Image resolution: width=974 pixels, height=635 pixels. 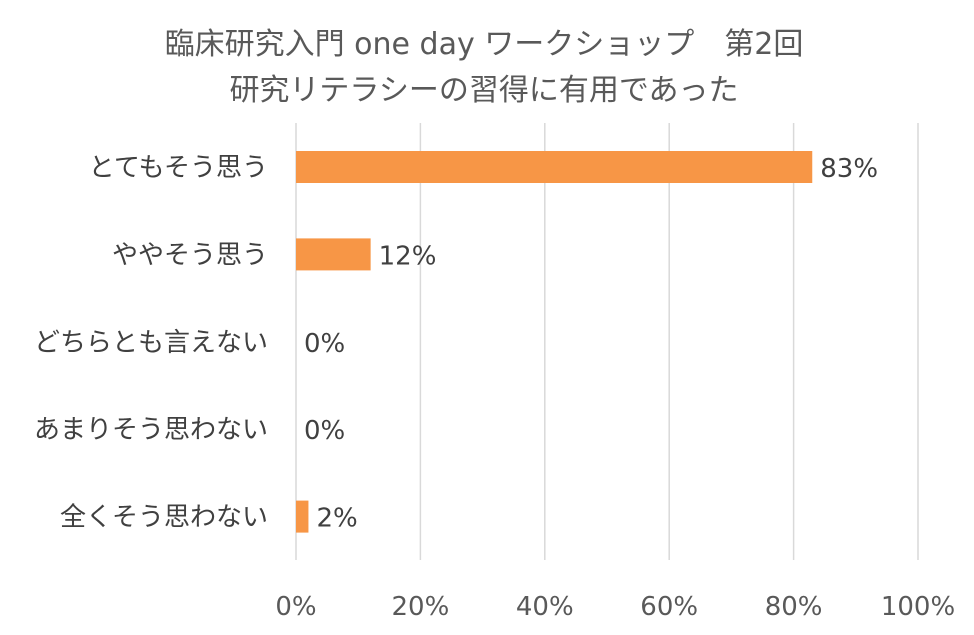 I want to click on category-label-4: 全くそう思わない, so click(x=164, y=518).